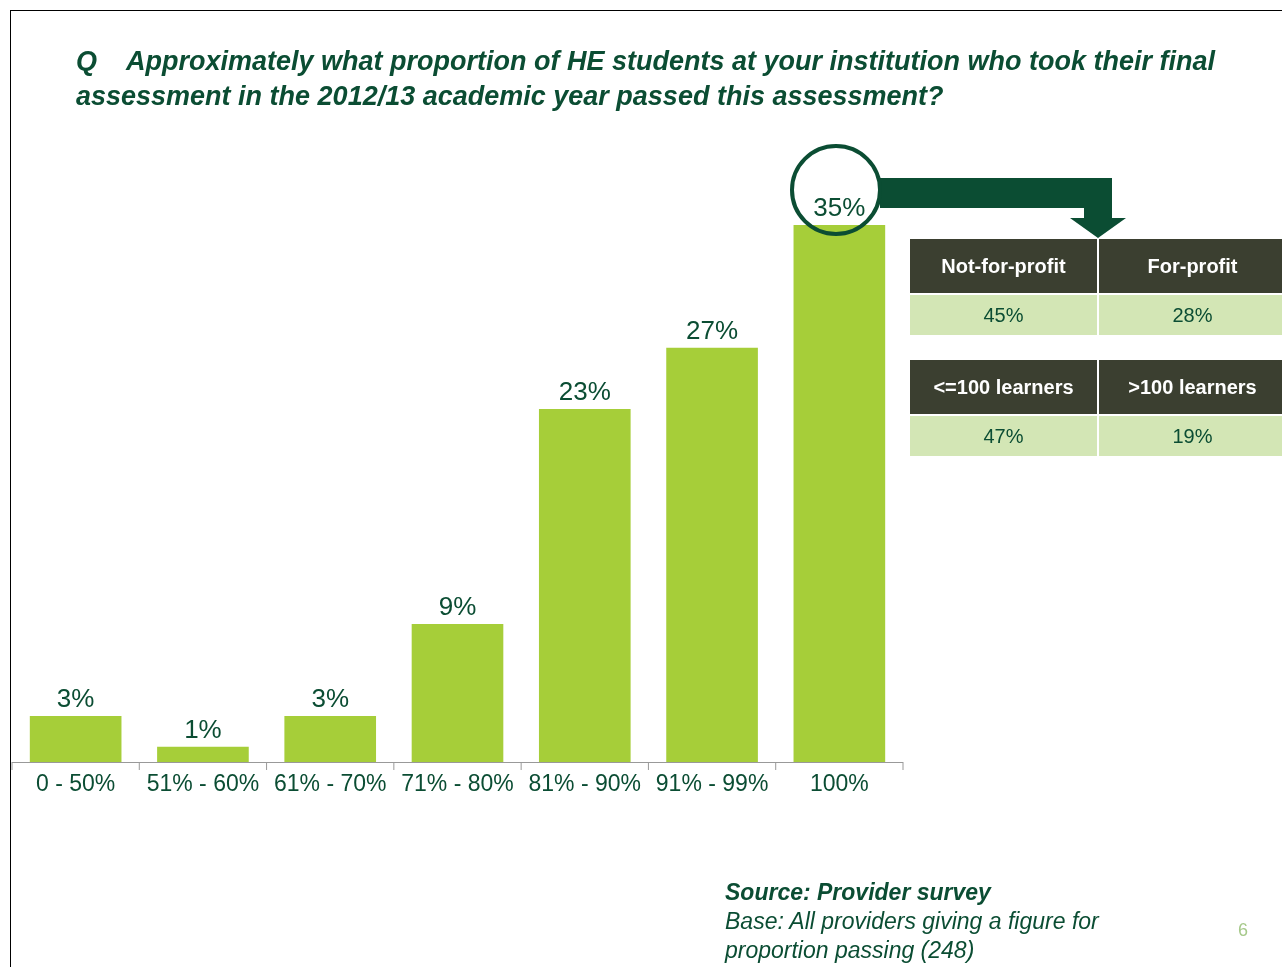 This screenshot has height=967, width=1282. Describe the element at coordinates (457, 605) in the screenshot. I see `data-label: 9%` at that location.